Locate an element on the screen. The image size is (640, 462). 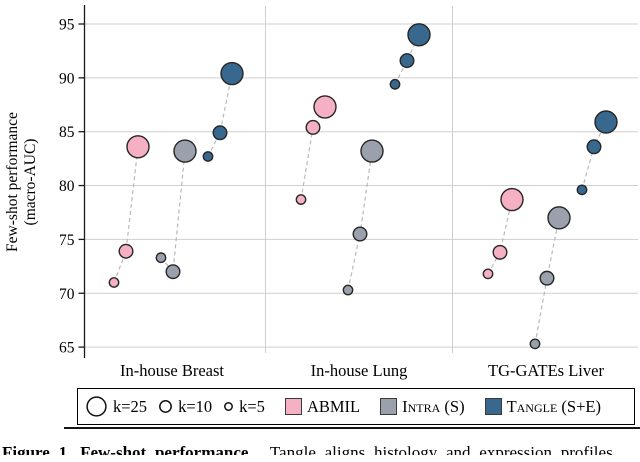
legend-method-abmil: ABMIL is located at coordinates (322, 406).